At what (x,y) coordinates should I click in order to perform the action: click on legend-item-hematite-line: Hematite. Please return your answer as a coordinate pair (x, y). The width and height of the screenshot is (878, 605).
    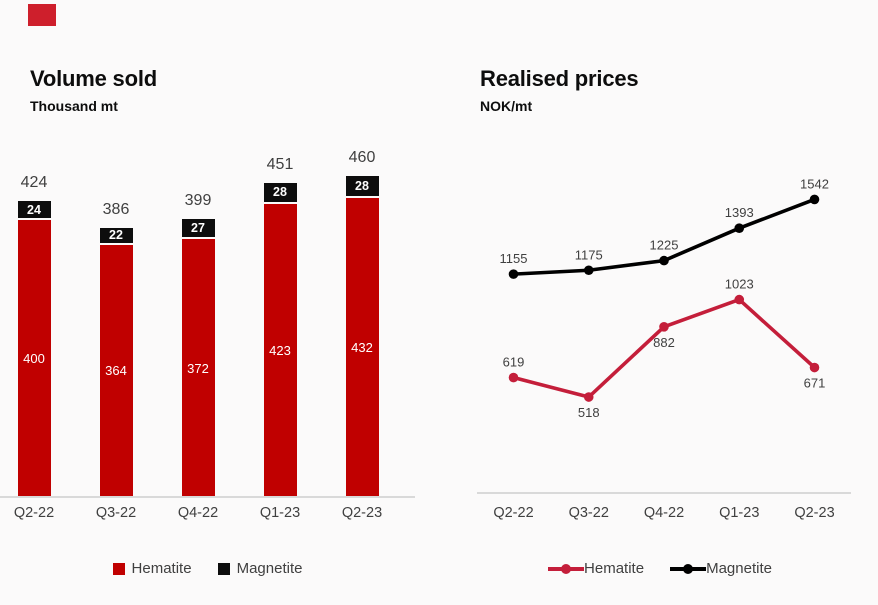
    Looking at the image, I should click on (596, 568).